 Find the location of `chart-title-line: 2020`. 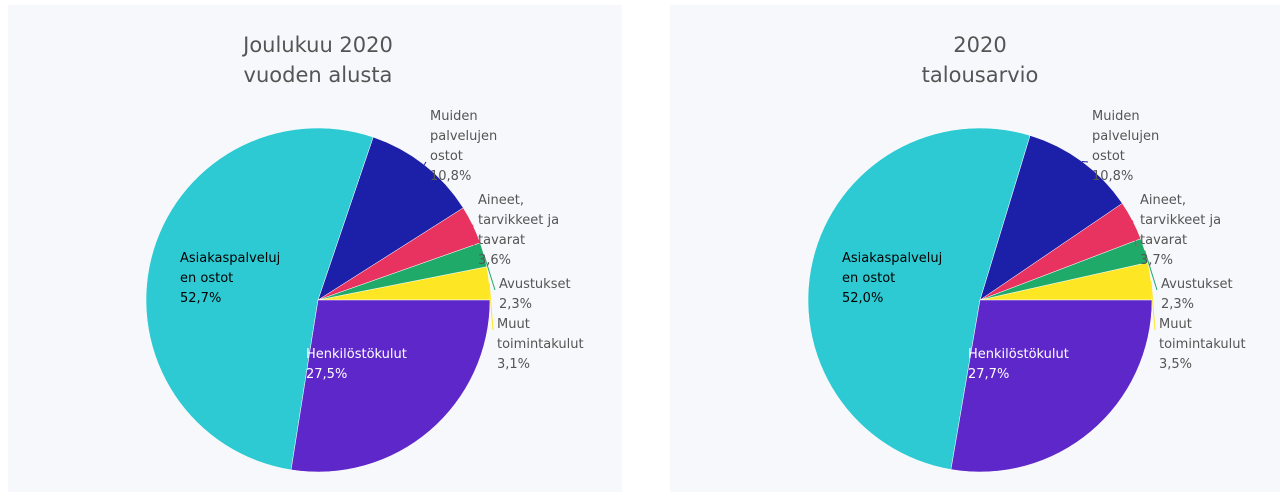

chart-title-line: 2020 is located at coordinates (979, 45).